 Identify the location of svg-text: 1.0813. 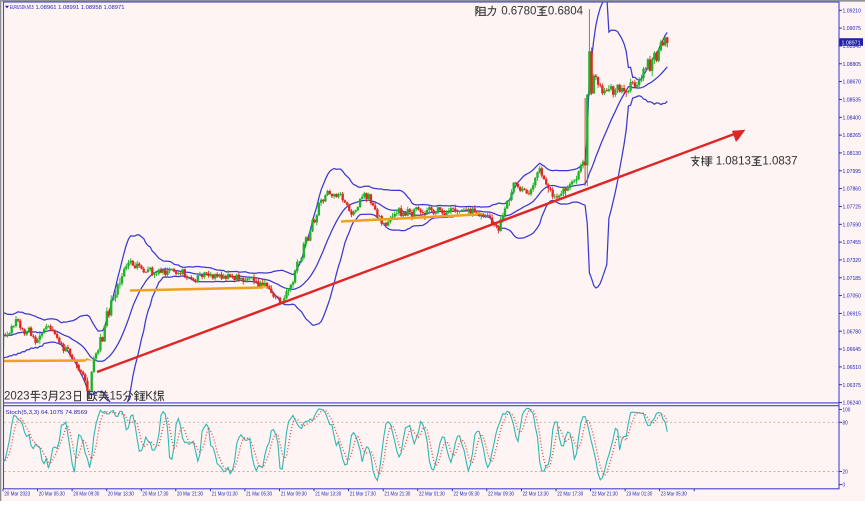
(733, 162).